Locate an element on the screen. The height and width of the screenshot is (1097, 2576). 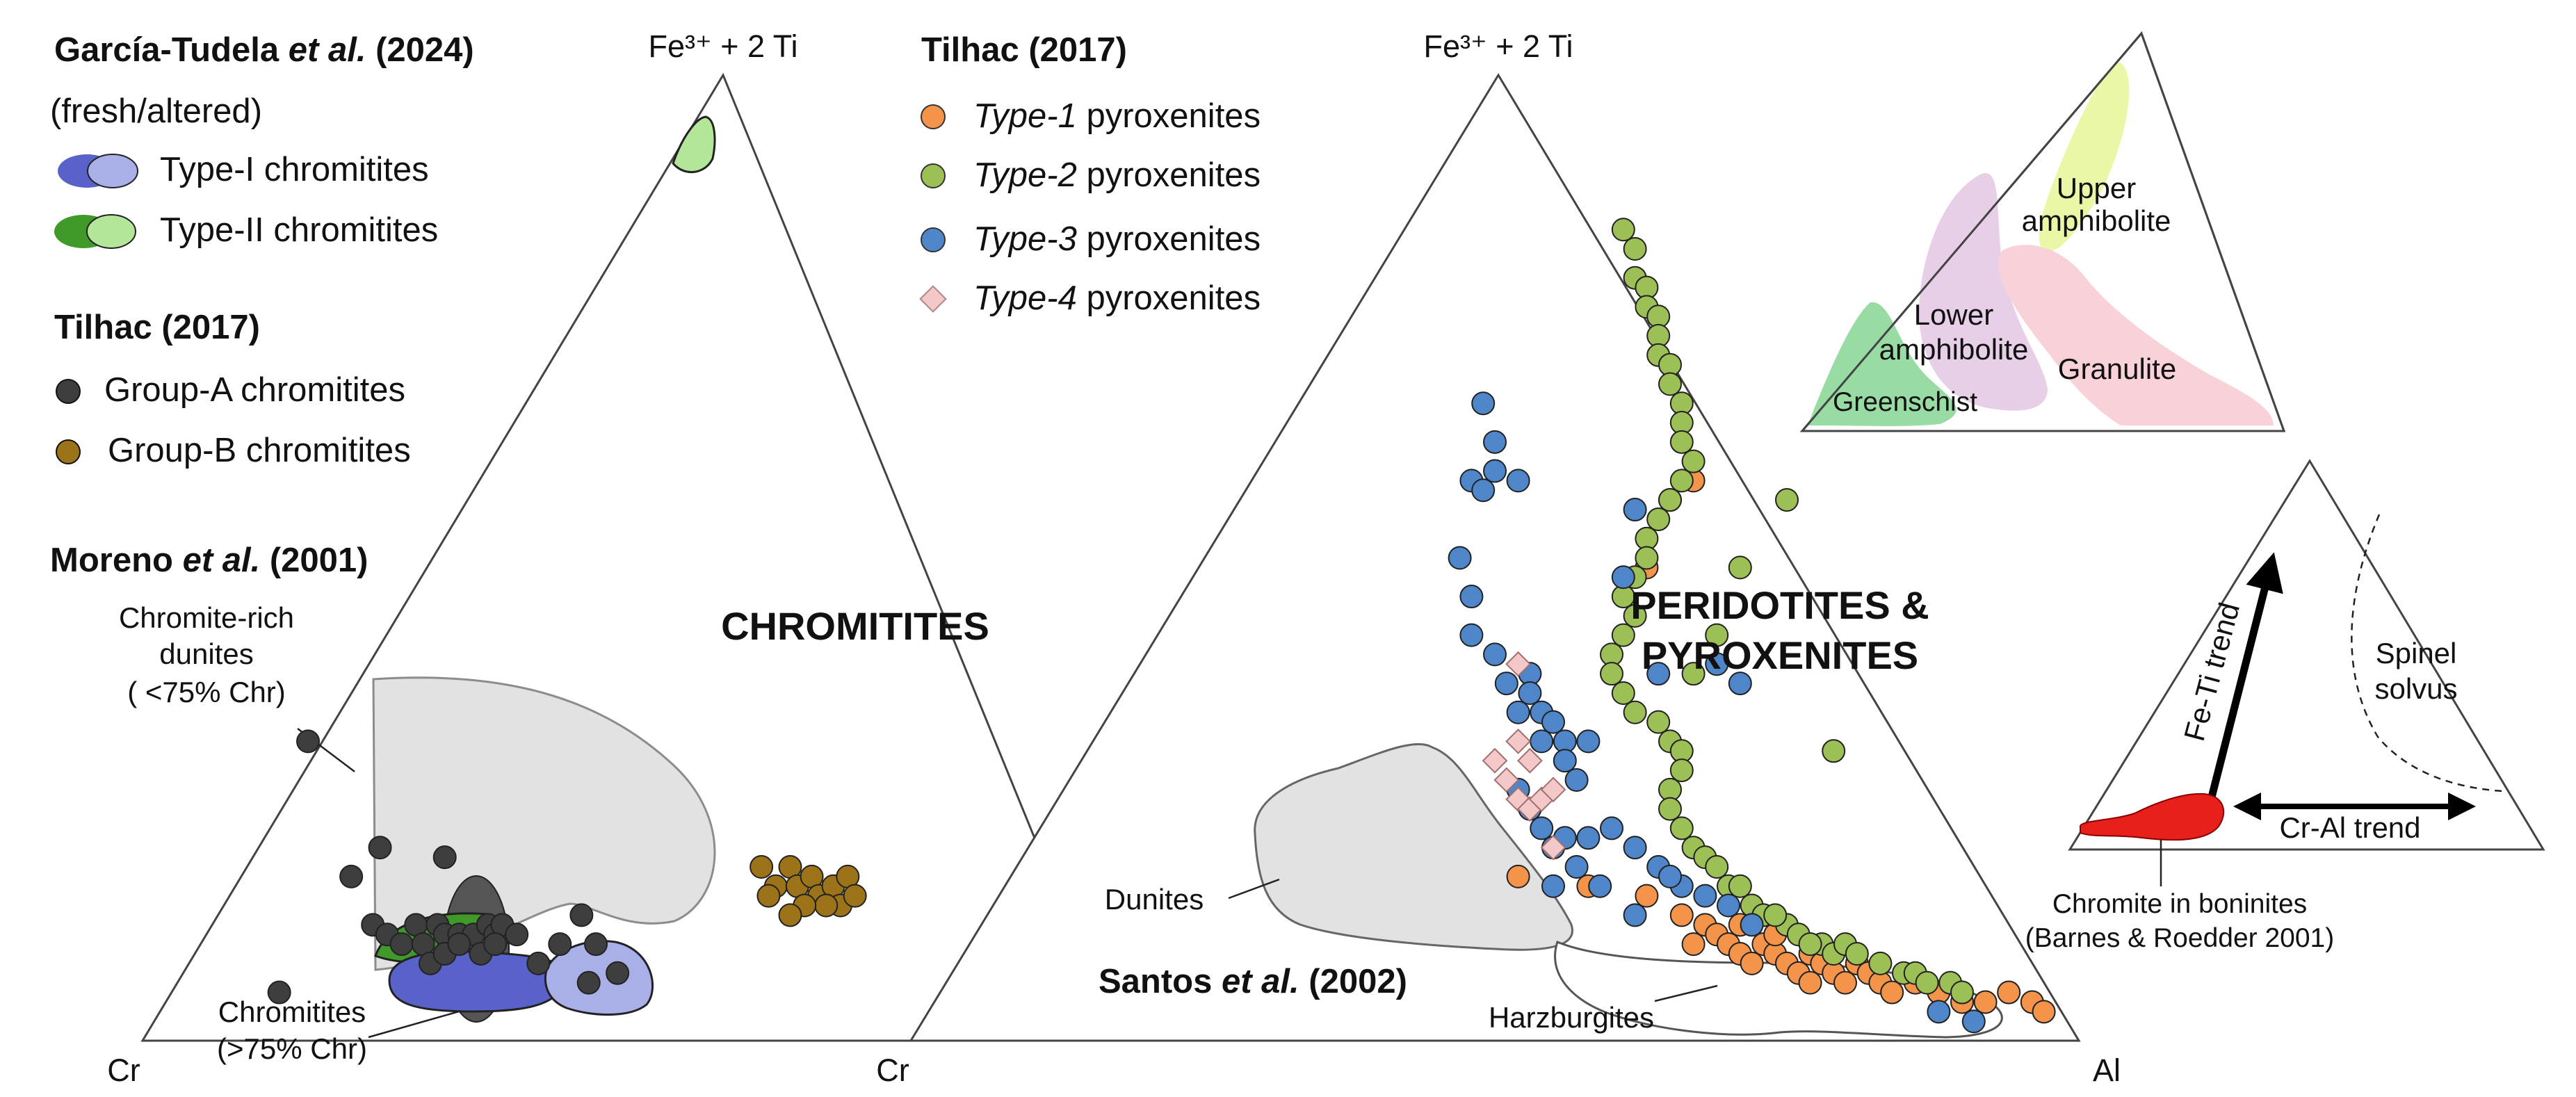
greenschist-zone is located at coordinates (1882, 364).